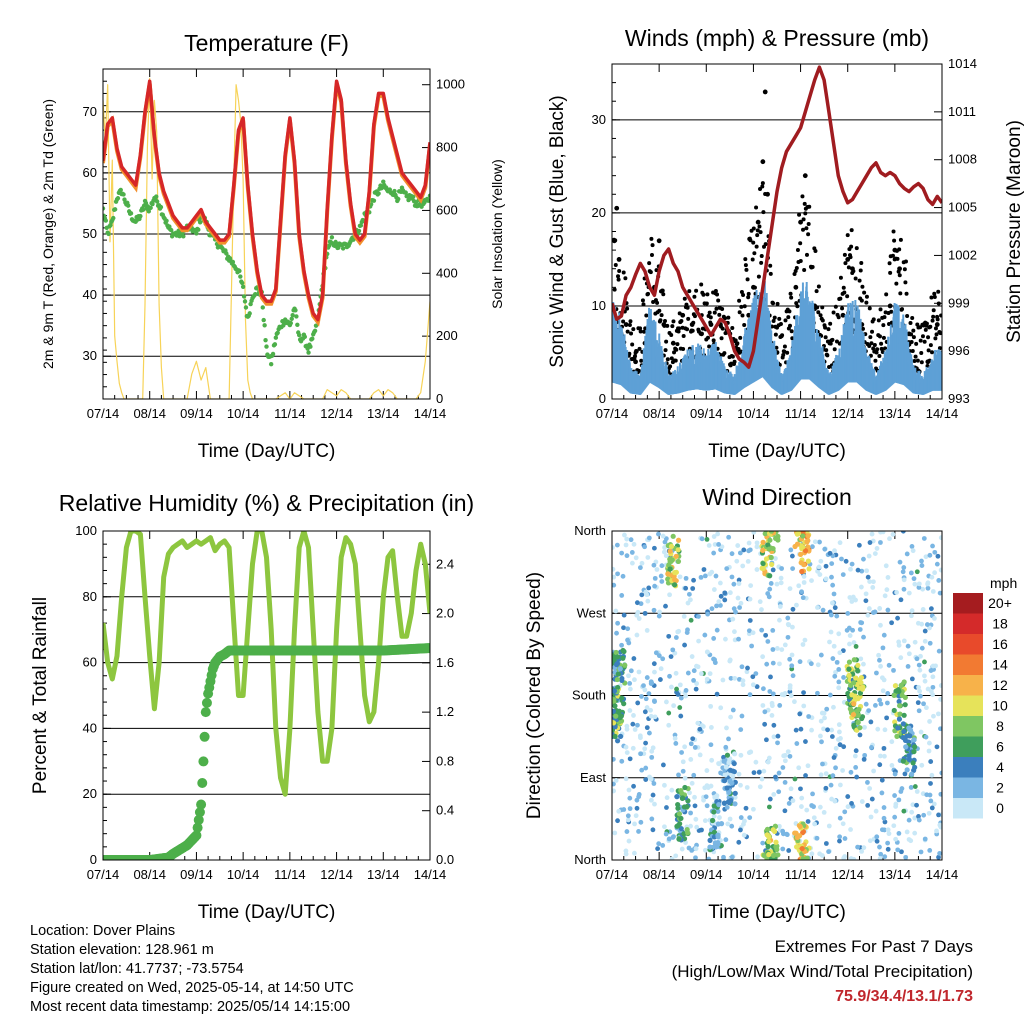  What do you see at coordinates (959, 398) in the screenshot?
I see `y-right-tick-label: 993` at bounding box center [959, 398].